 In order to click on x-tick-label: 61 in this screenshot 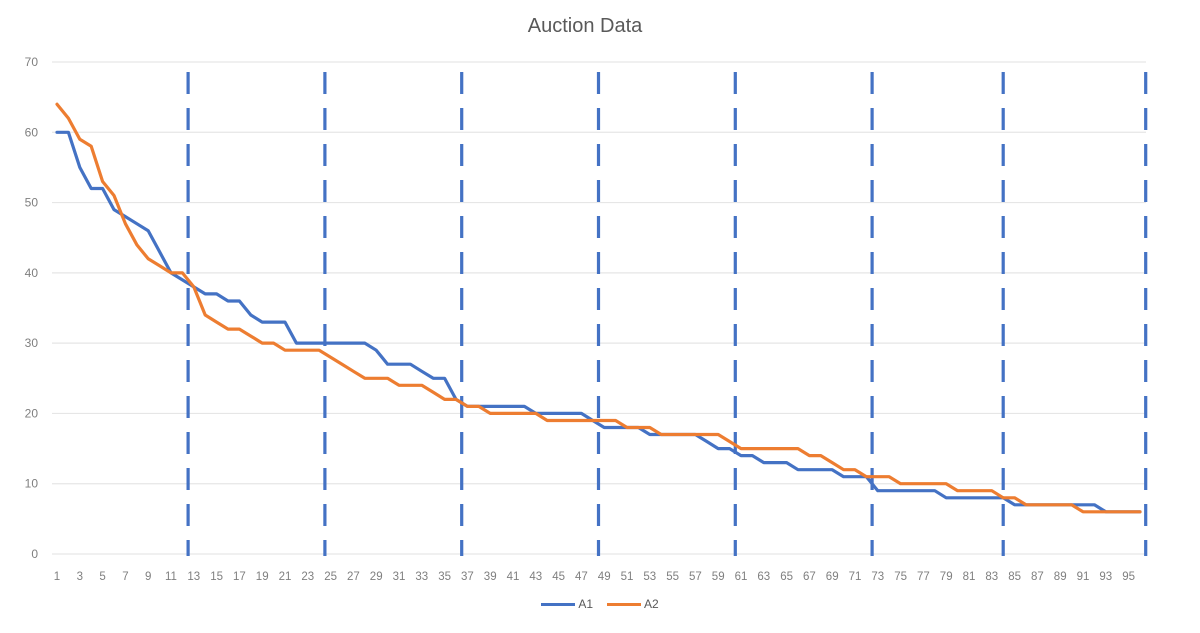, I will do `click(741, 577)`.